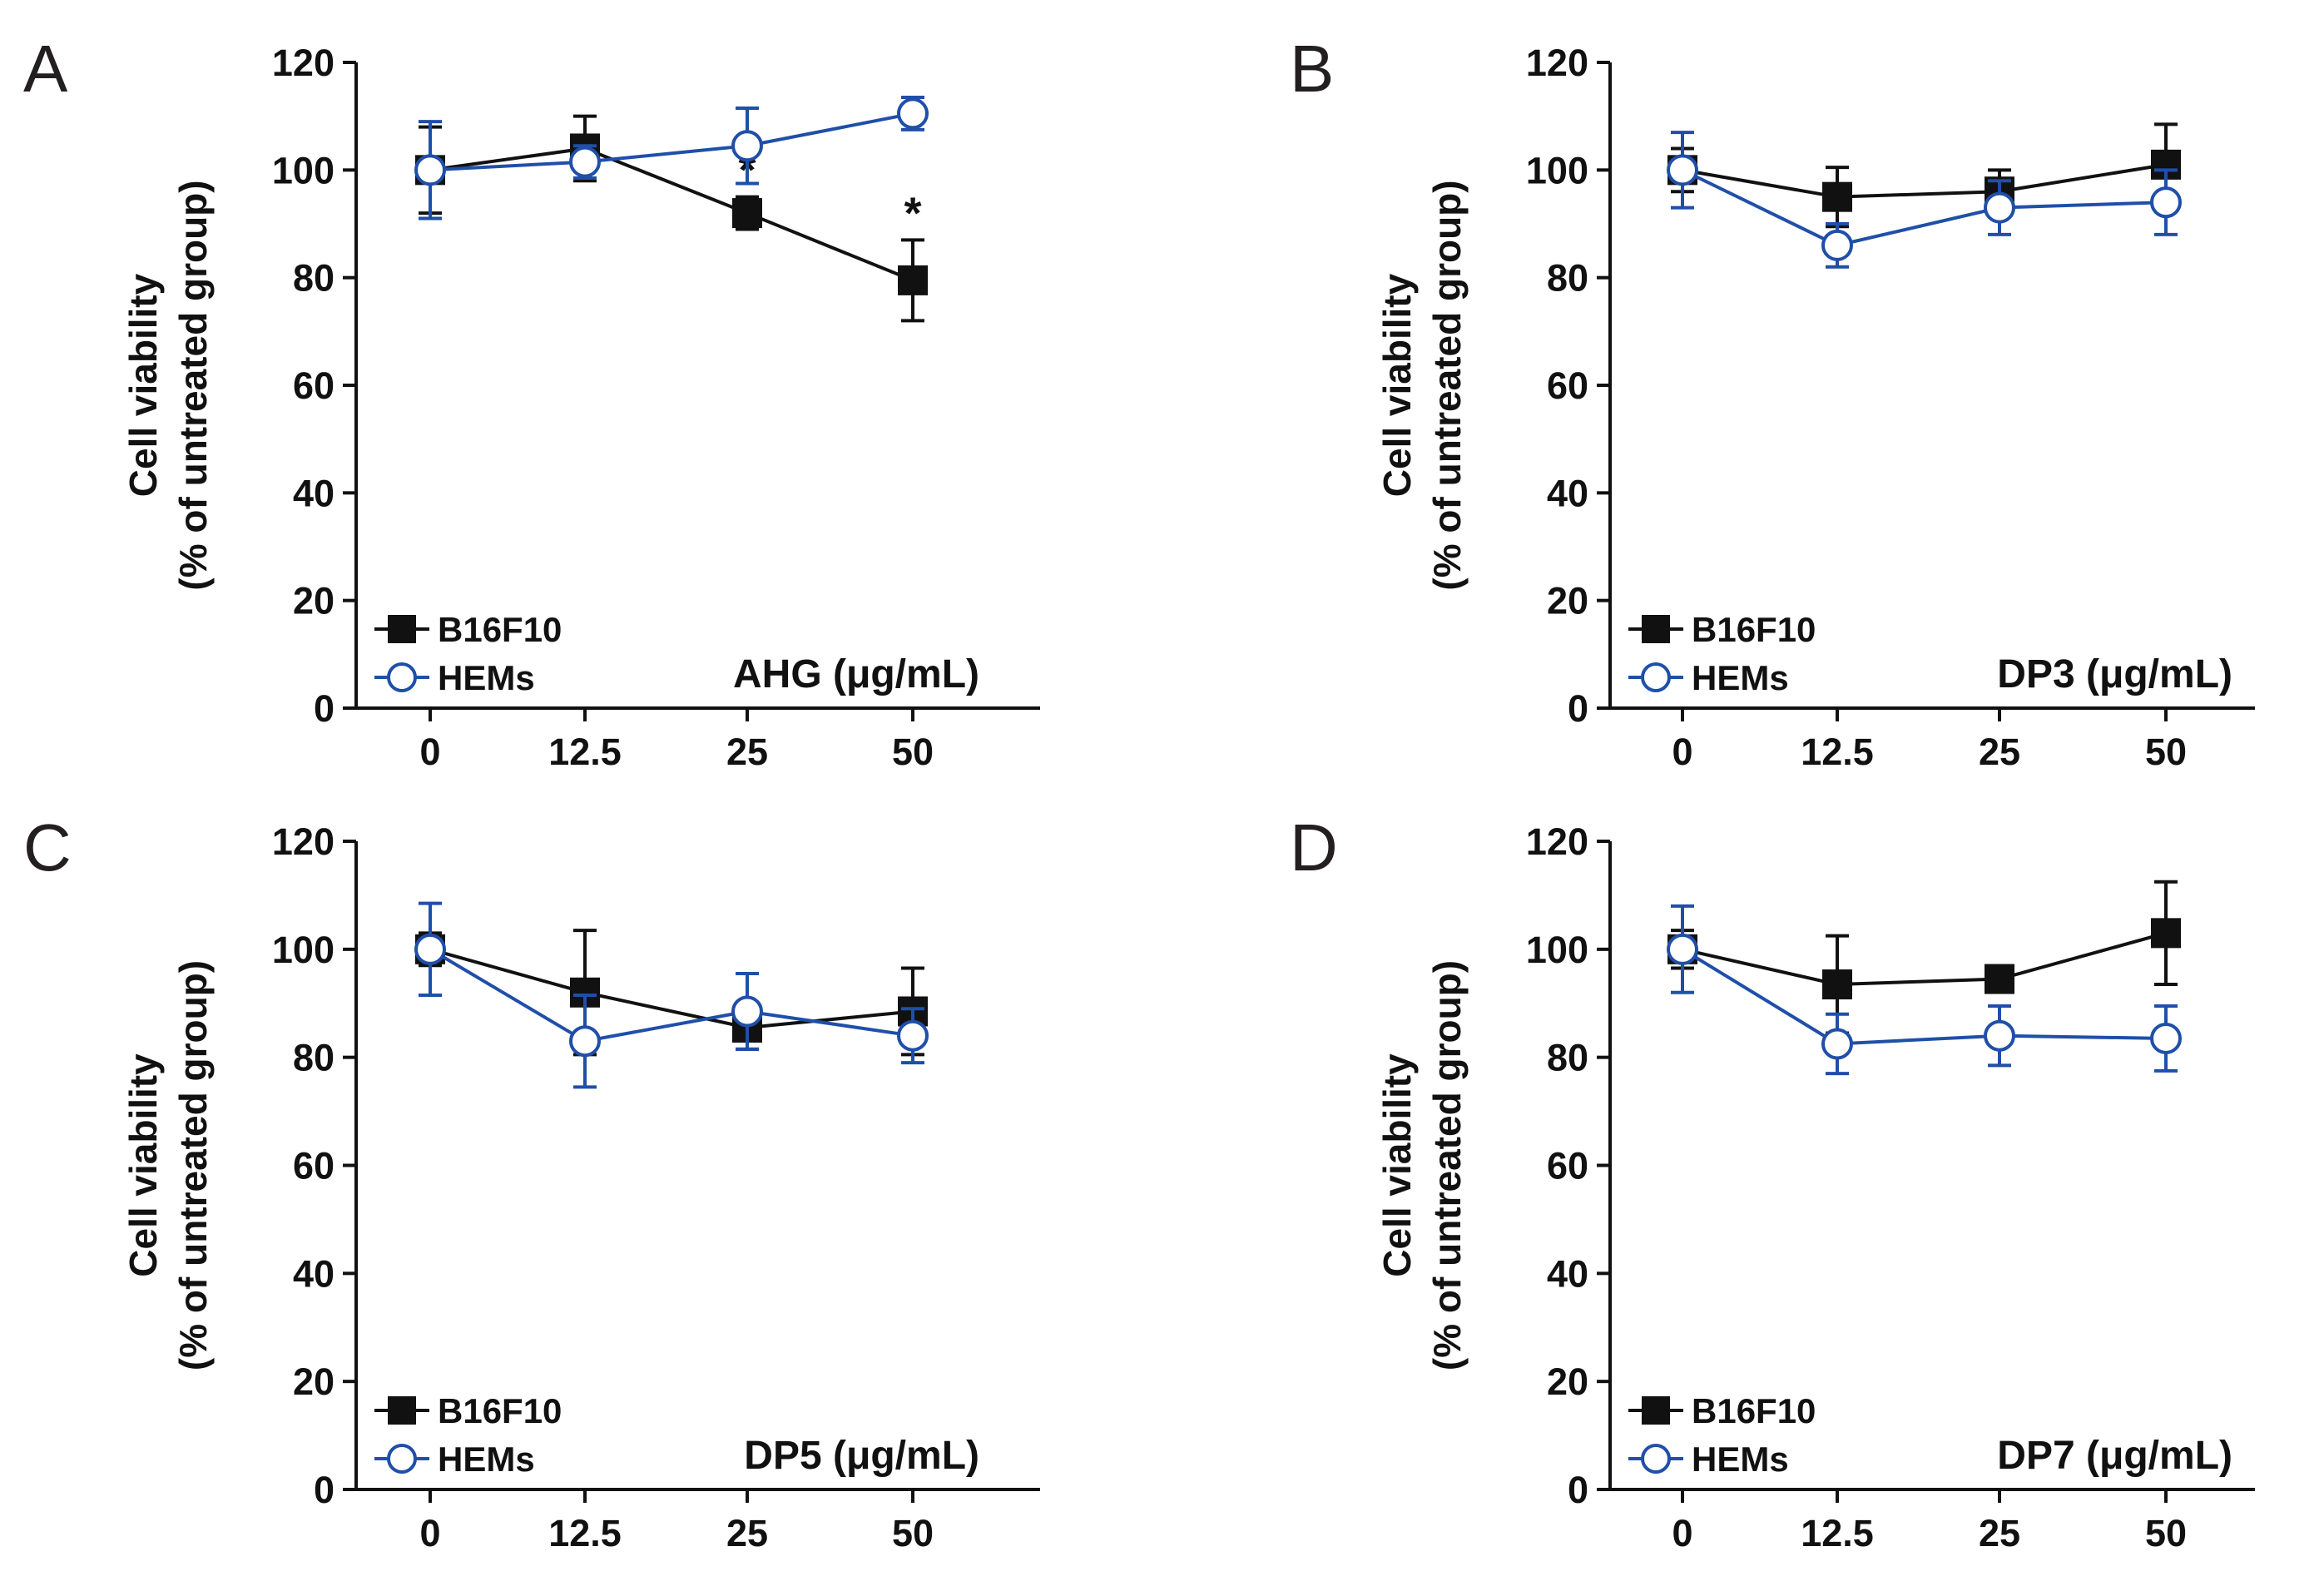  I want to click on panel-letter: A, so click(45, 69).